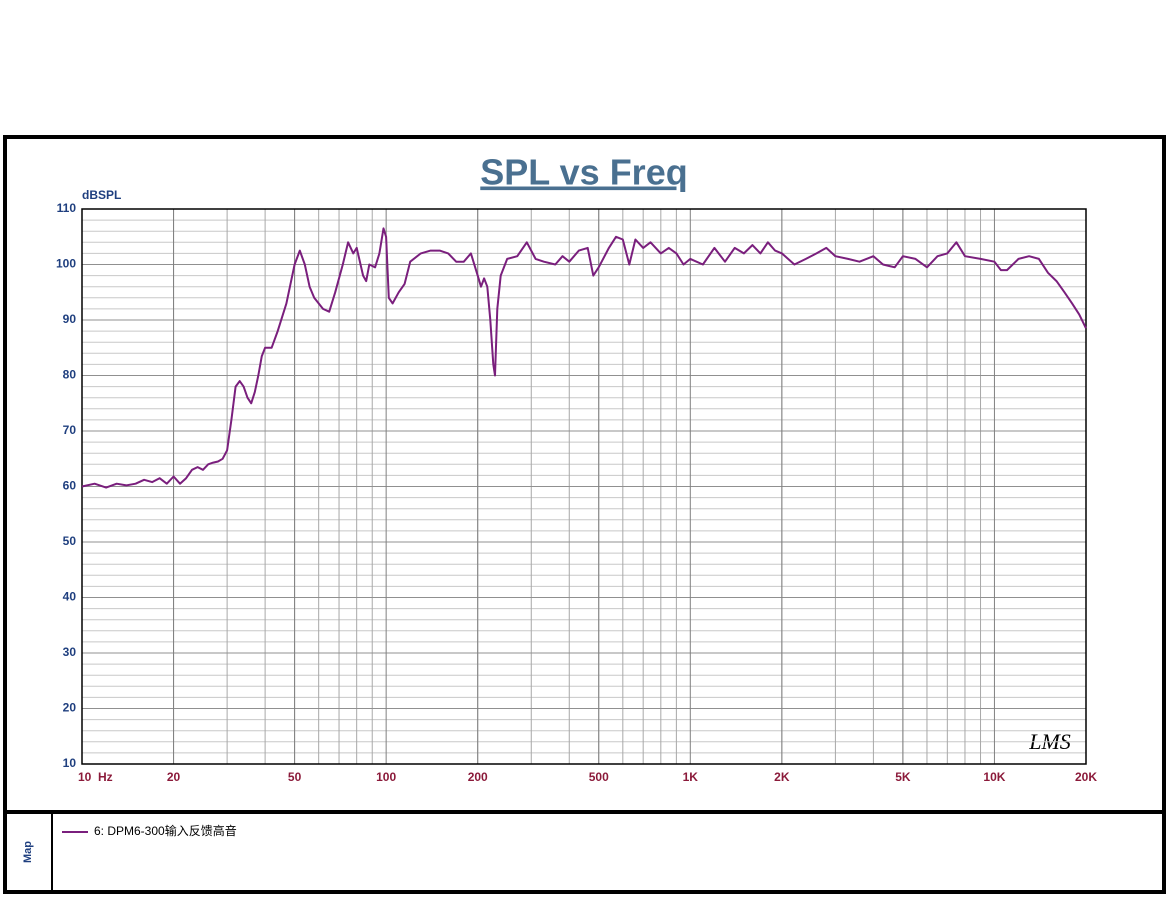 The image size is (1170, 916). Describe the element at coordinates (386, 777) in the screenshot. I see `x-tick-label: 100` at that location.